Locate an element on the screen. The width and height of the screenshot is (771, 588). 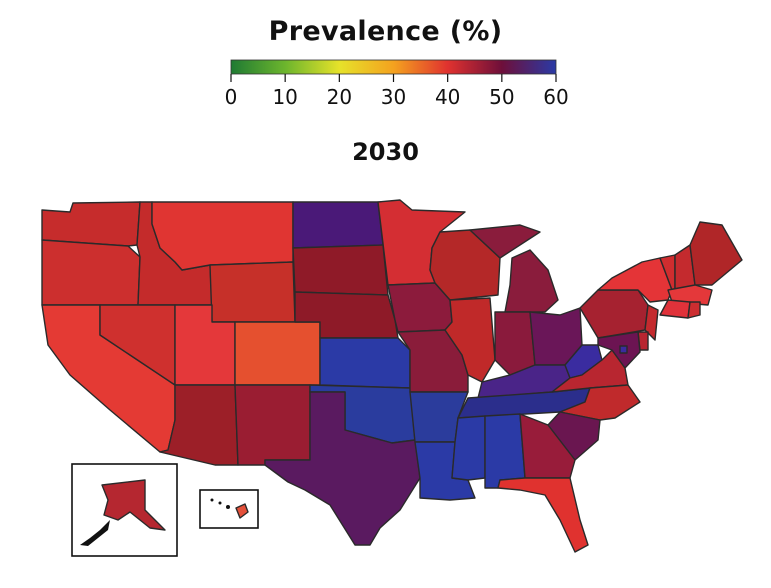
legend-color-bar is located at coordinates (393, 67).